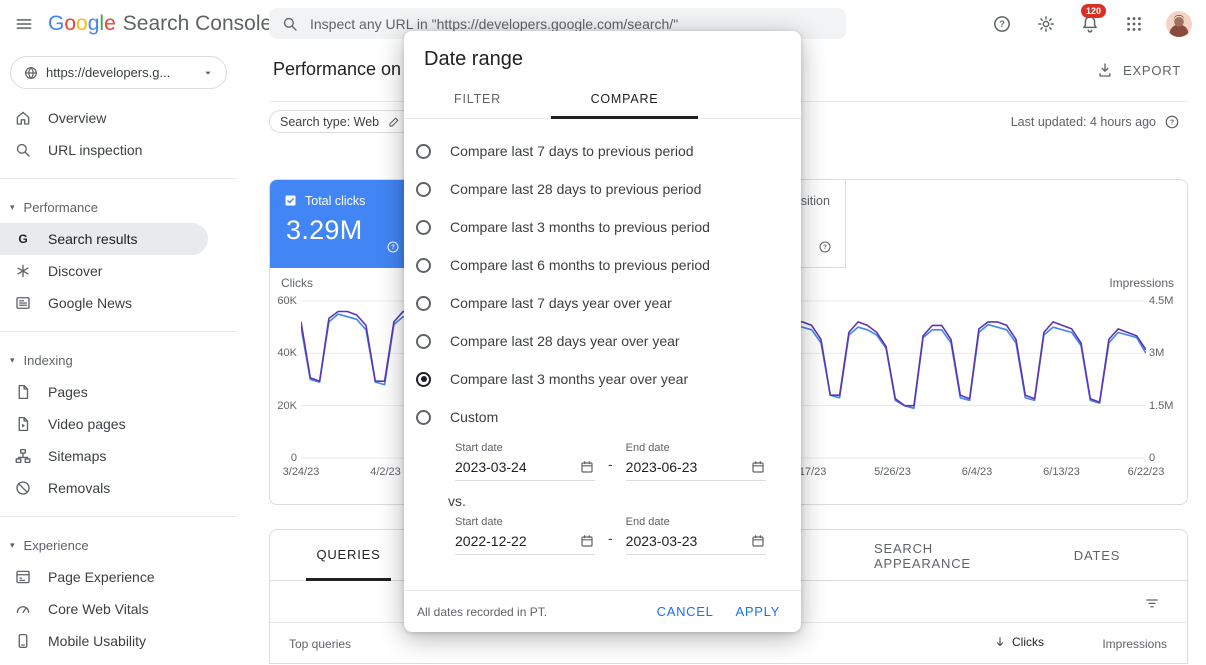 Image resolution: width=1206 pixels, height=665 pixels. Describe the element at coordinates (293, 458) in the screenshot. I see `y-axis-tick-left: 0` at that location.